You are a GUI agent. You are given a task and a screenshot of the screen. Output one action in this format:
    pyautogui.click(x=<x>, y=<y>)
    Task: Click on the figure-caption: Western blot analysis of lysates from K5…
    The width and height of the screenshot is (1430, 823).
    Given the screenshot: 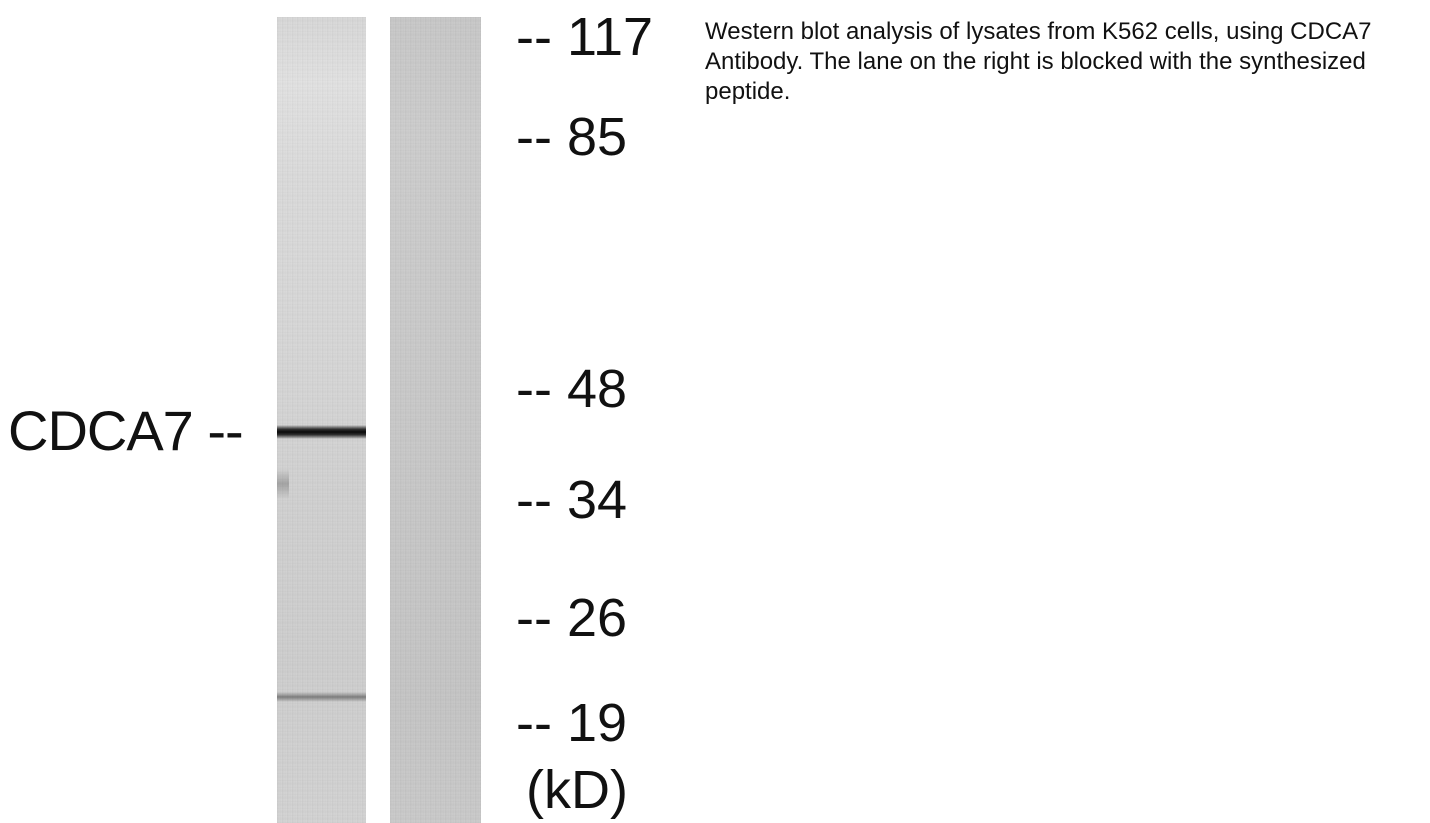 What is the action you would take?
    pyautogui.click(x=1038, y=61)
    